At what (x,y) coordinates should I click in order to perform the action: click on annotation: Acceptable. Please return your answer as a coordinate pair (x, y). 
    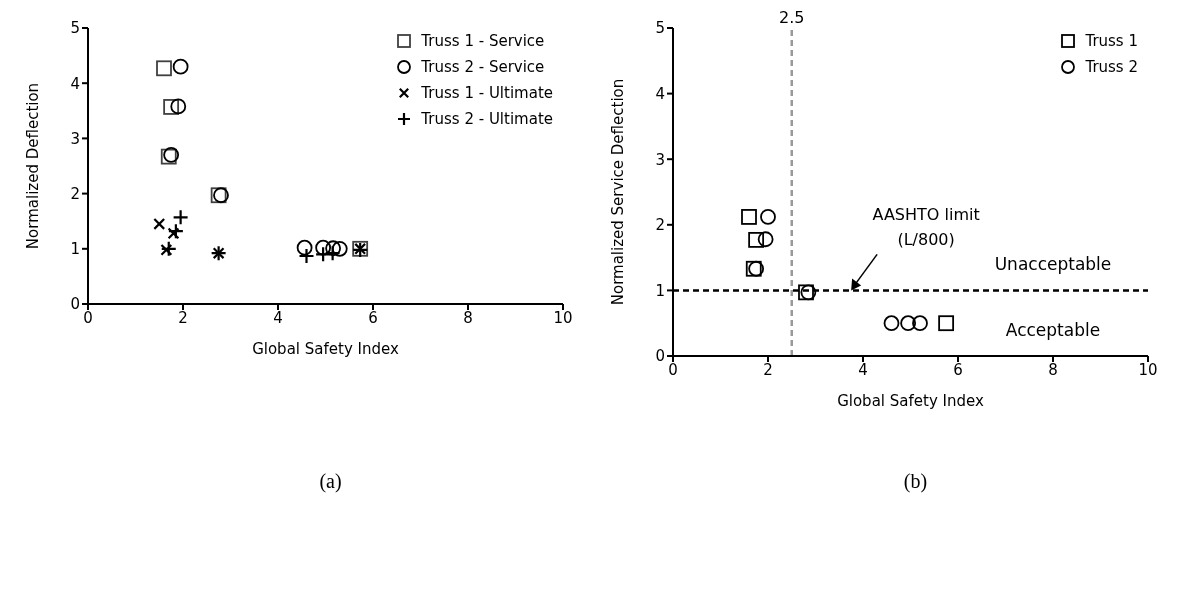
    Looking at the image, I should click on (1053, 330).